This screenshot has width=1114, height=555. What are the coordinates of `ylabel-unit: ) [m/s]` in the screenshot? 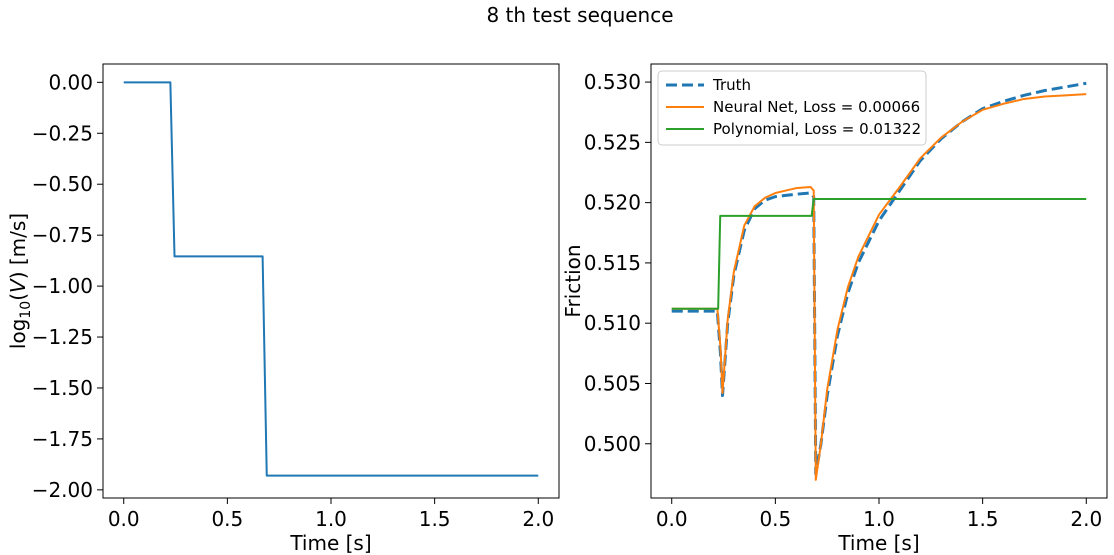 It's located at (18, 246).